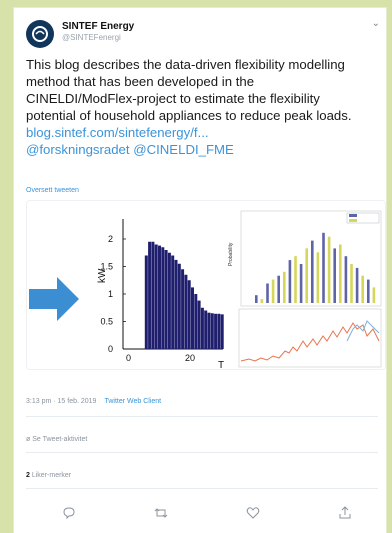 Image resolution: width=392 pixels, height=533 pixels. What do you see at coordinates (161, 513) in the screenshot?
I see `retweet-icon` at bounding box center [161, 513].